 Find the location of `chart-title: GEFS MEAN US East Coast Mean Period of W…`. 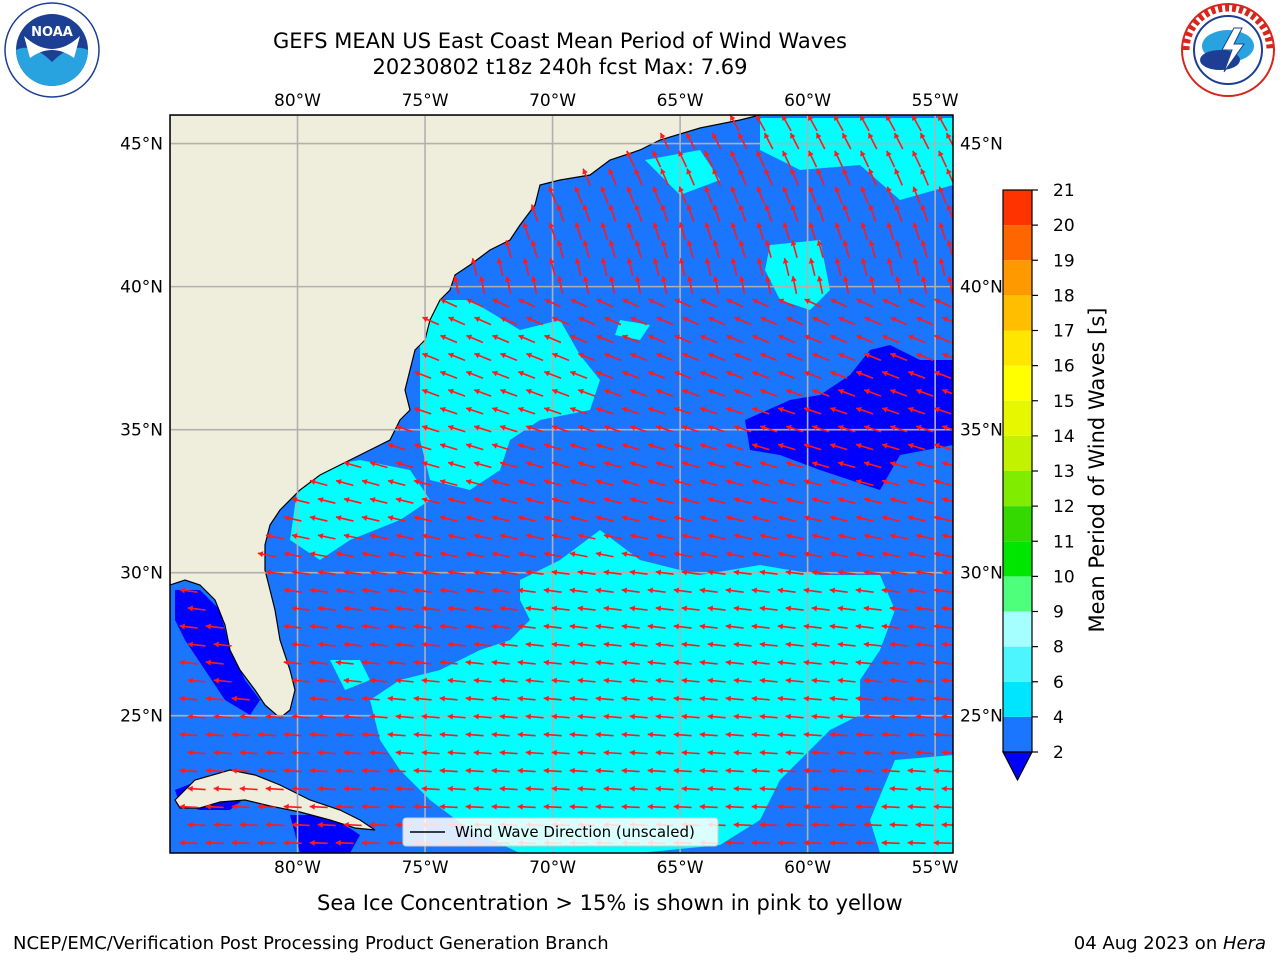

chart-title: GEFS MEAN US East Coast Mean Period of W… is located at coordinates (560, 41).